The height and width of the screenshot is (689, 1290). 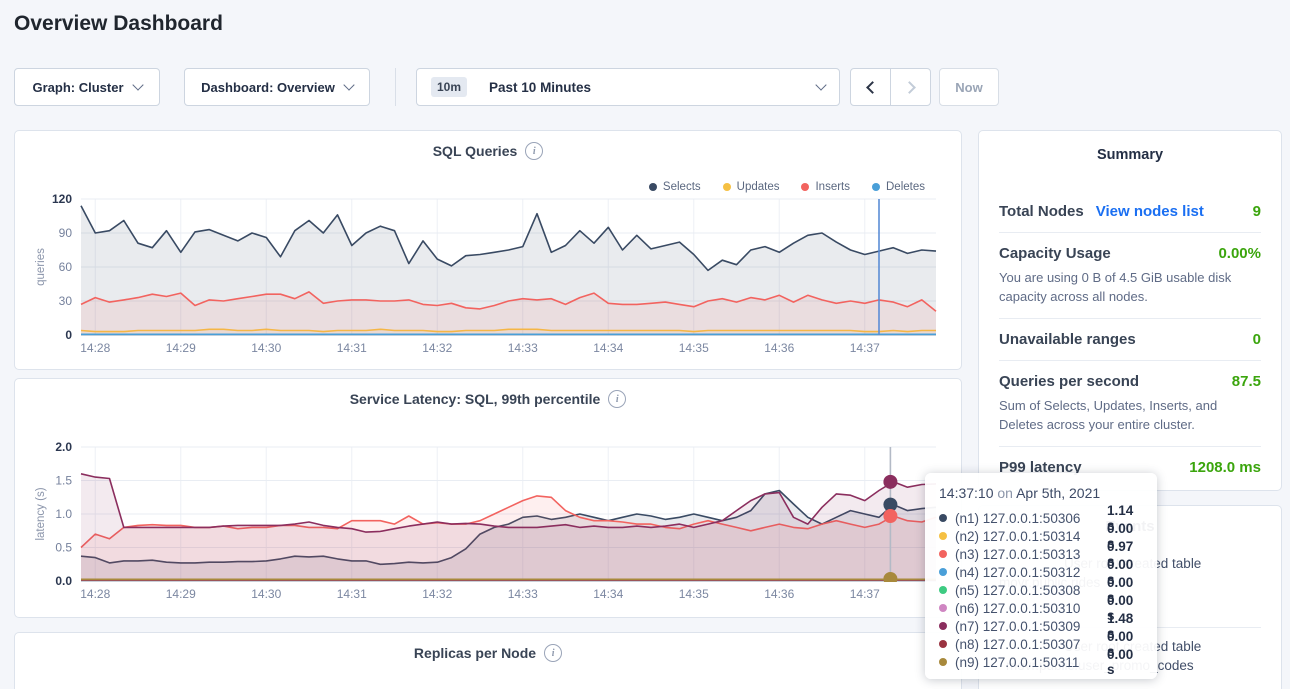 What do you see at coordinates (1069, 381) in the screenshot?
I see `qps-label: Queries per second` at bounding box center [1069, 381].